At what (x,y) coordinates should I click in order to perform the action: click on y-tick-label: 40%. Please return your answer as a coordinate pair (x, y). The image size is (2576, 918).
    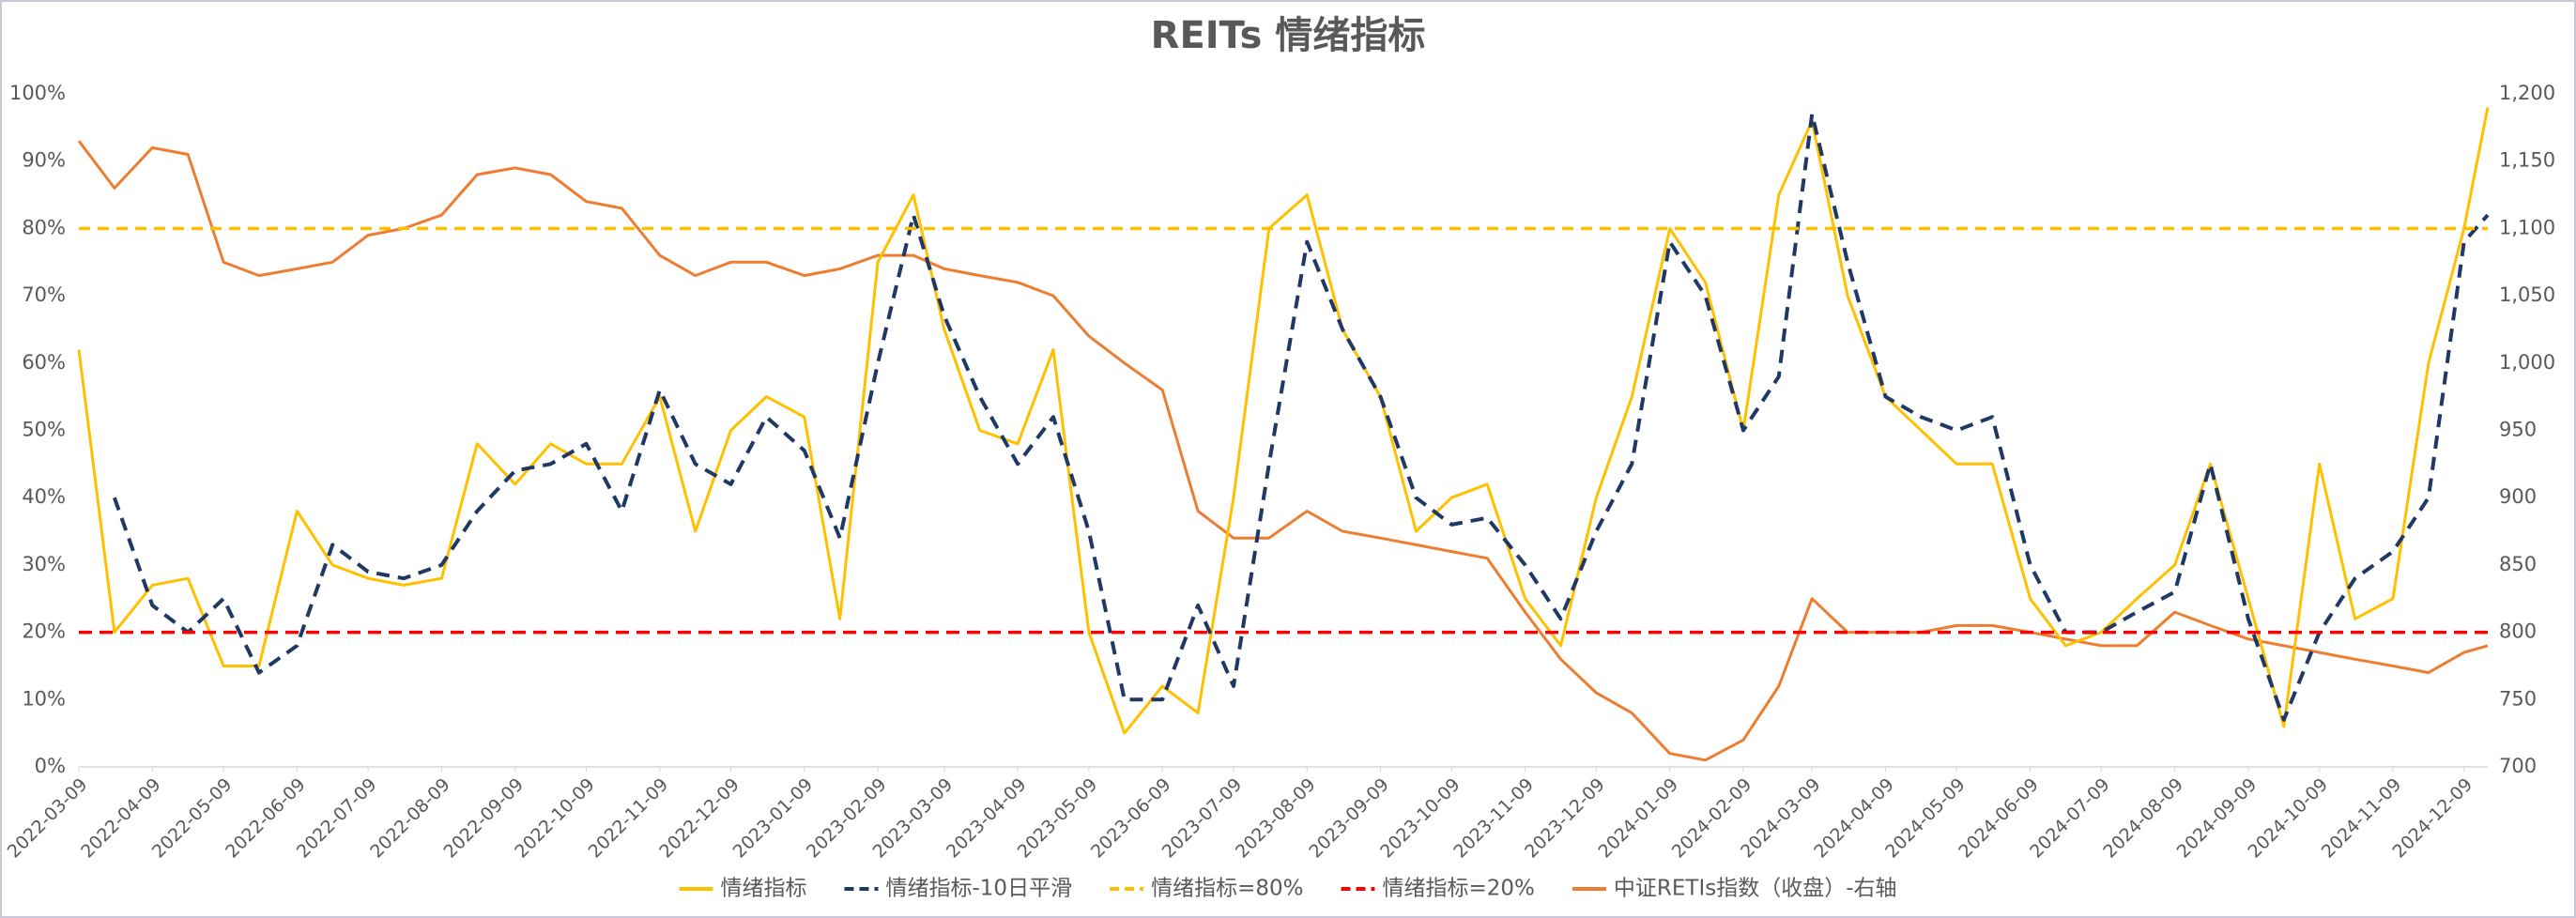
    Looking at the image, I should click on (44, 497).